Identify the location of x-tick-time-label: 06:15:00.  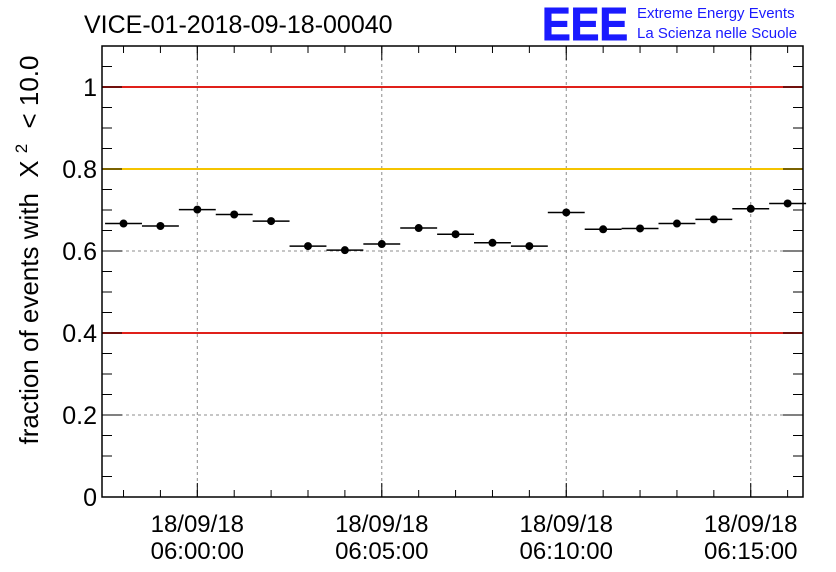
(750, 551).